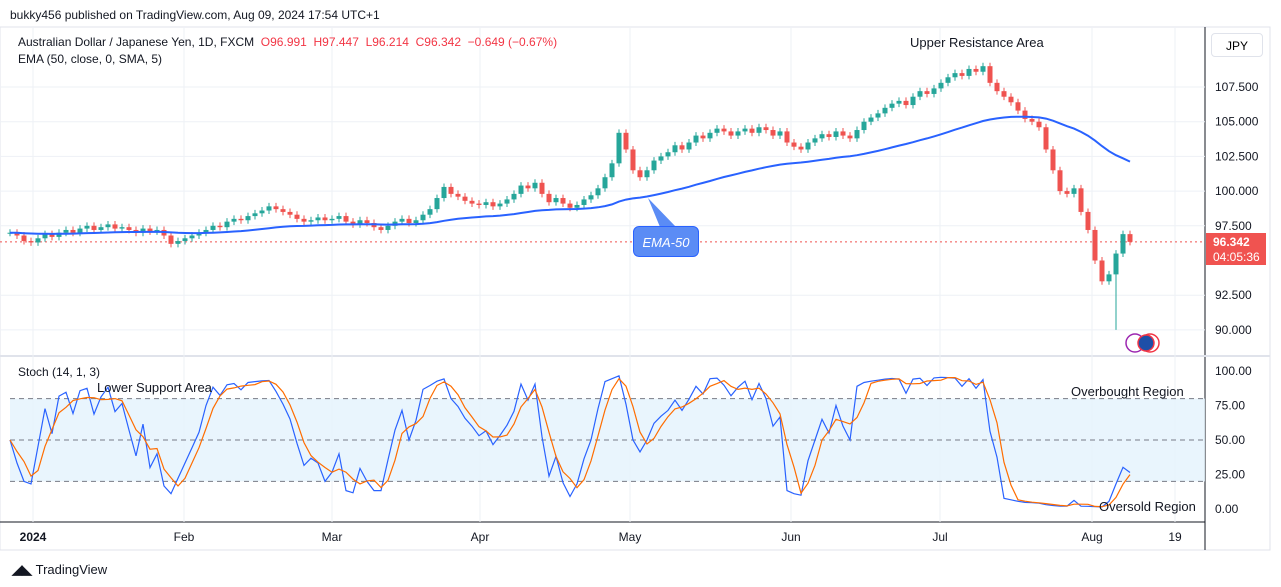  Describe the element at coordinates (24, 569) in the screenshot. I see `logo-icon: ◢◣` at that location.